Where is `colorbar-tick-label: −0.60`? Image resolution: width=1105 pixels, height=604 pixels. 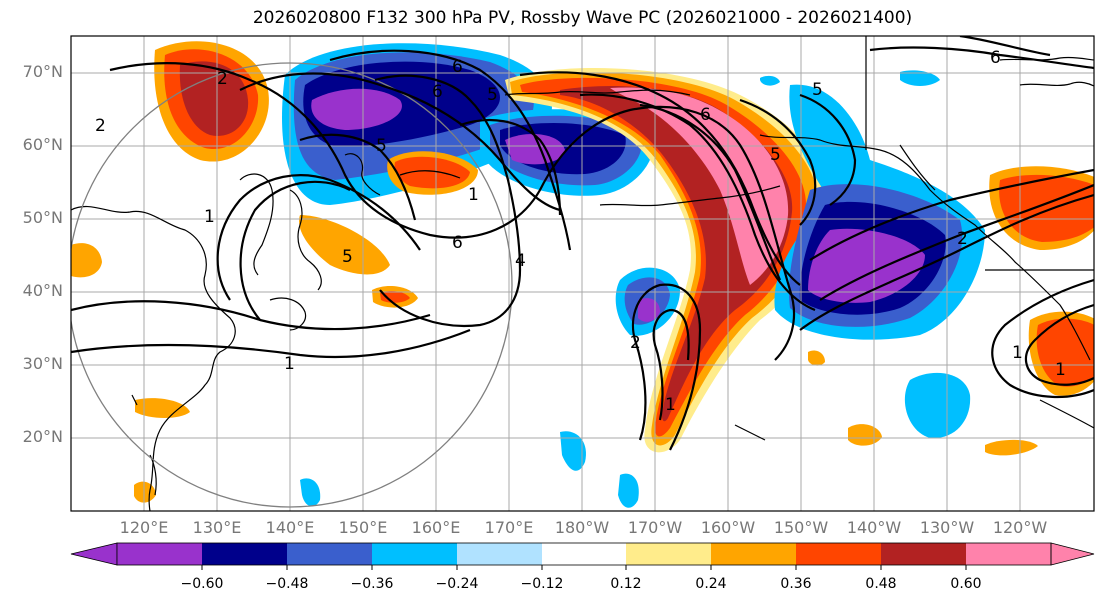 colorbar-tick-label: −0.60 is located at coordinates (202, 584).